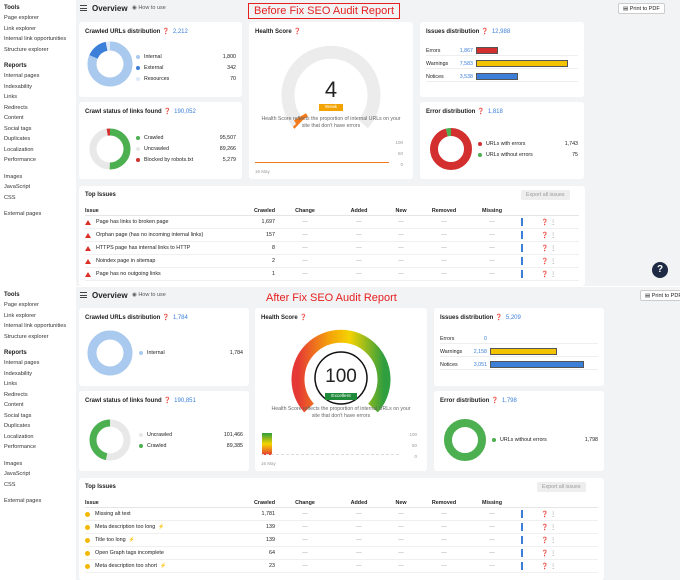  What do you see at coordinates (492, 210) in the screenshot?
I see `column-header: Missing` at bounding box center [492, 210].